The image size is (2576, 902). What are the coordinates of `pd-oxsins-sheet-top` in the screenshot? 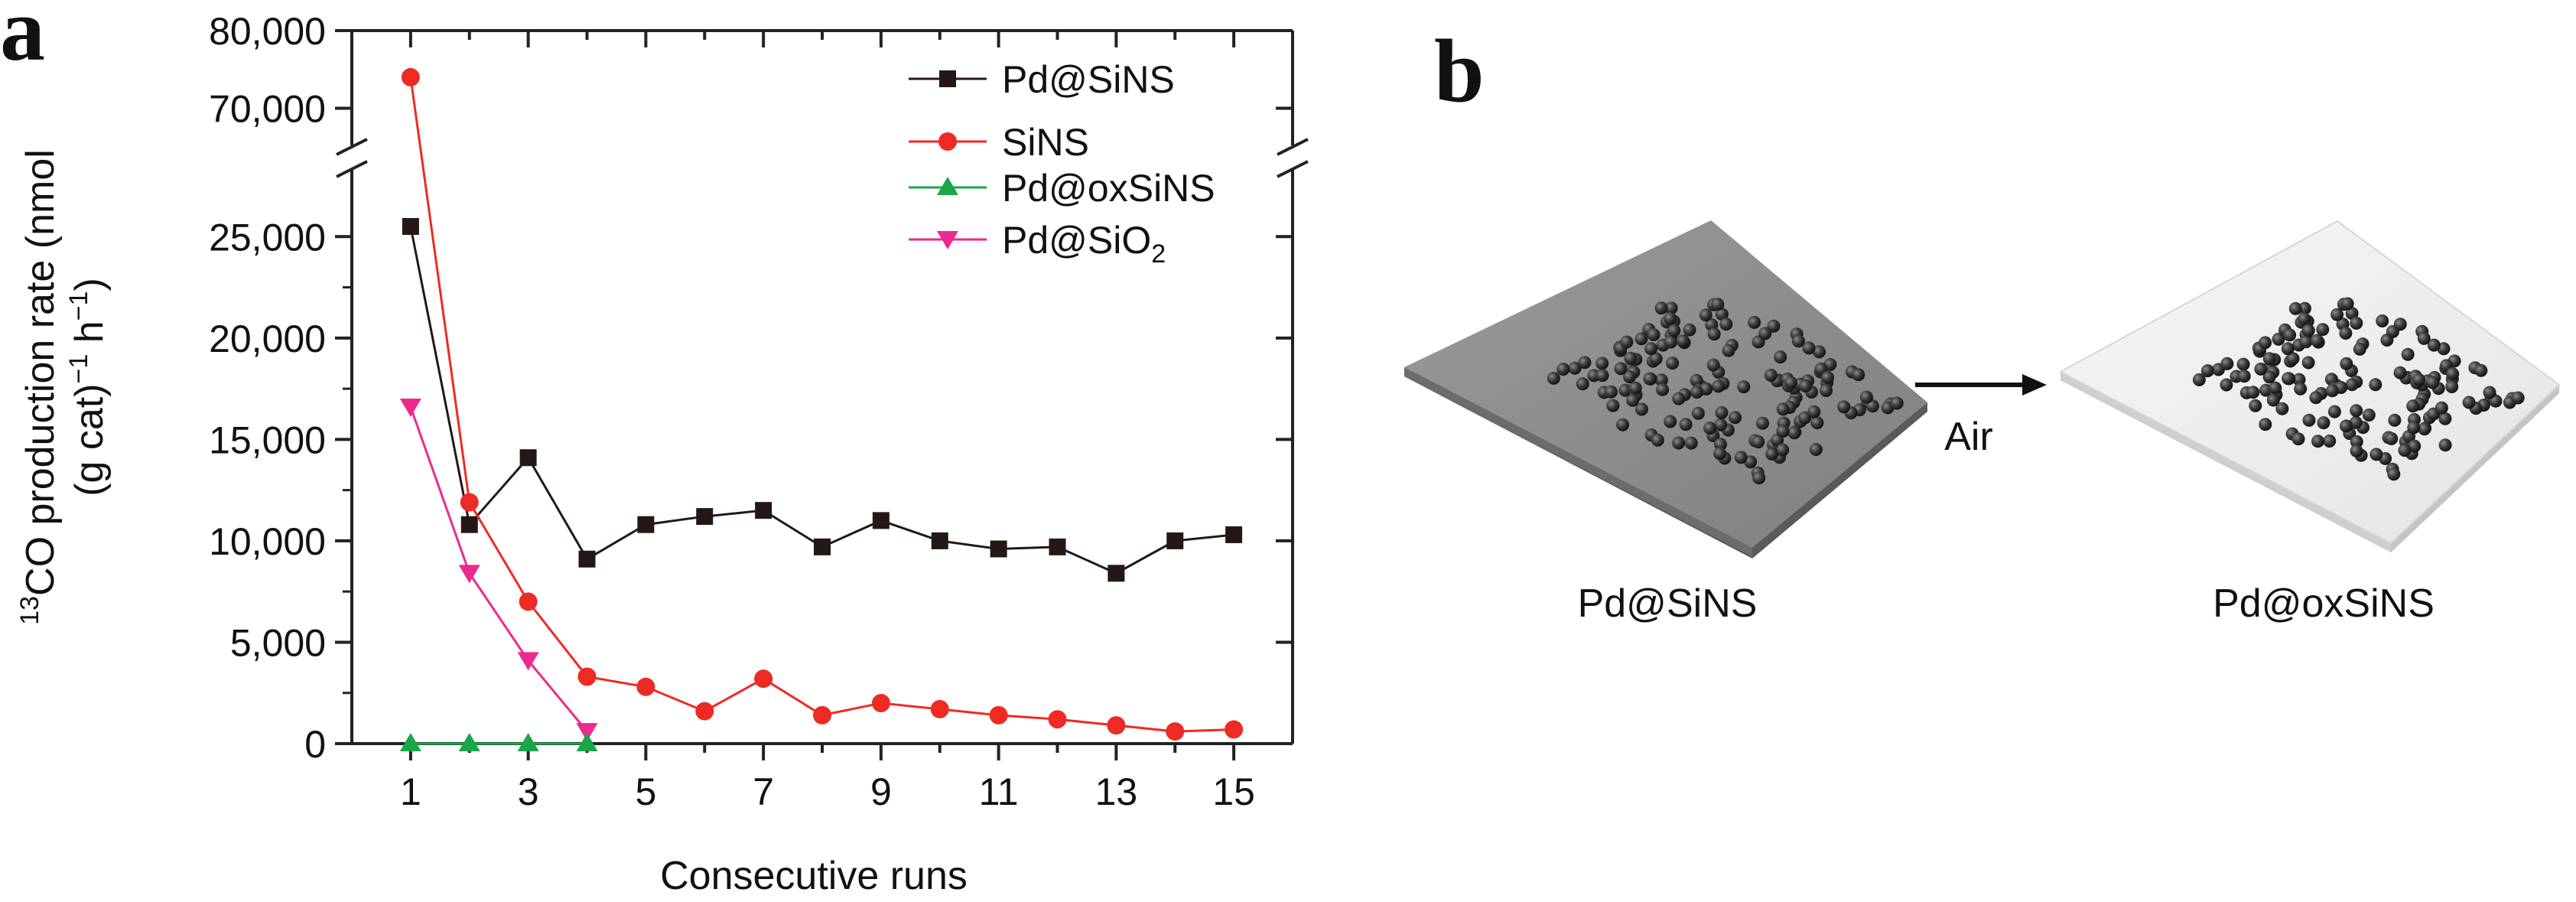 It's located at (2309, 382).